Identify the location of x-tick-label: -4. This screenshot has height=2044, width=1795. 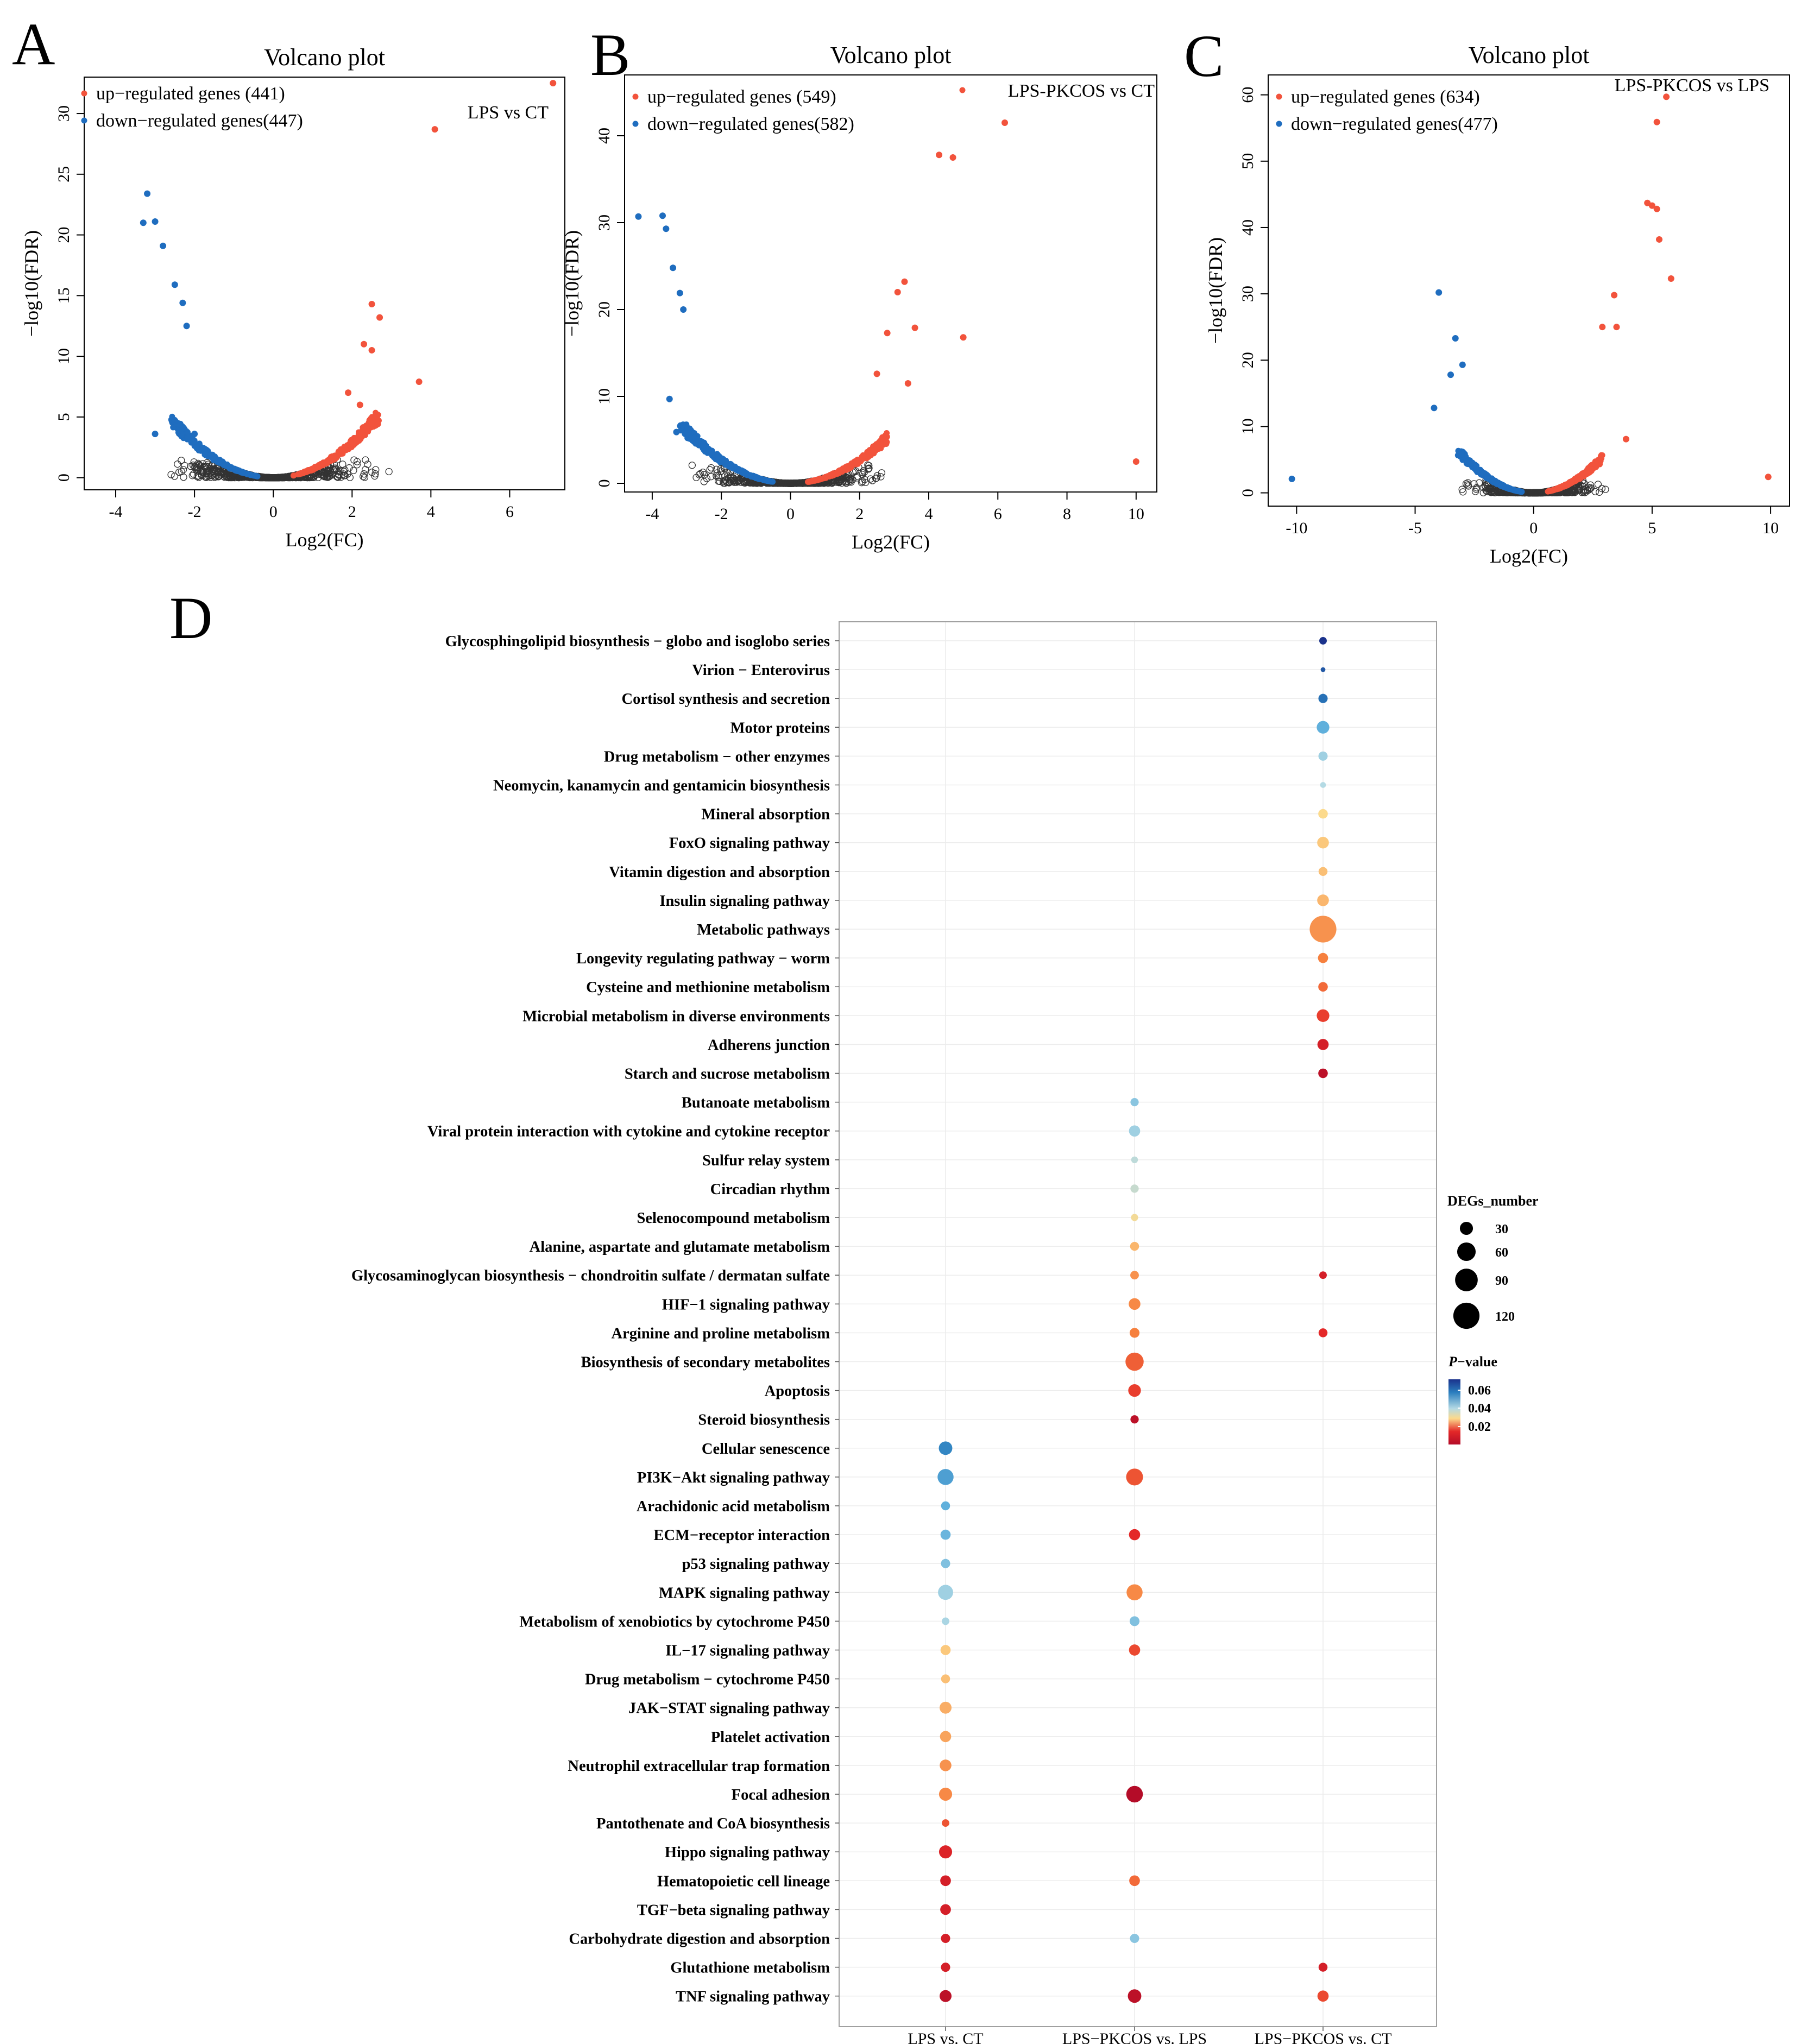
(116, 512).